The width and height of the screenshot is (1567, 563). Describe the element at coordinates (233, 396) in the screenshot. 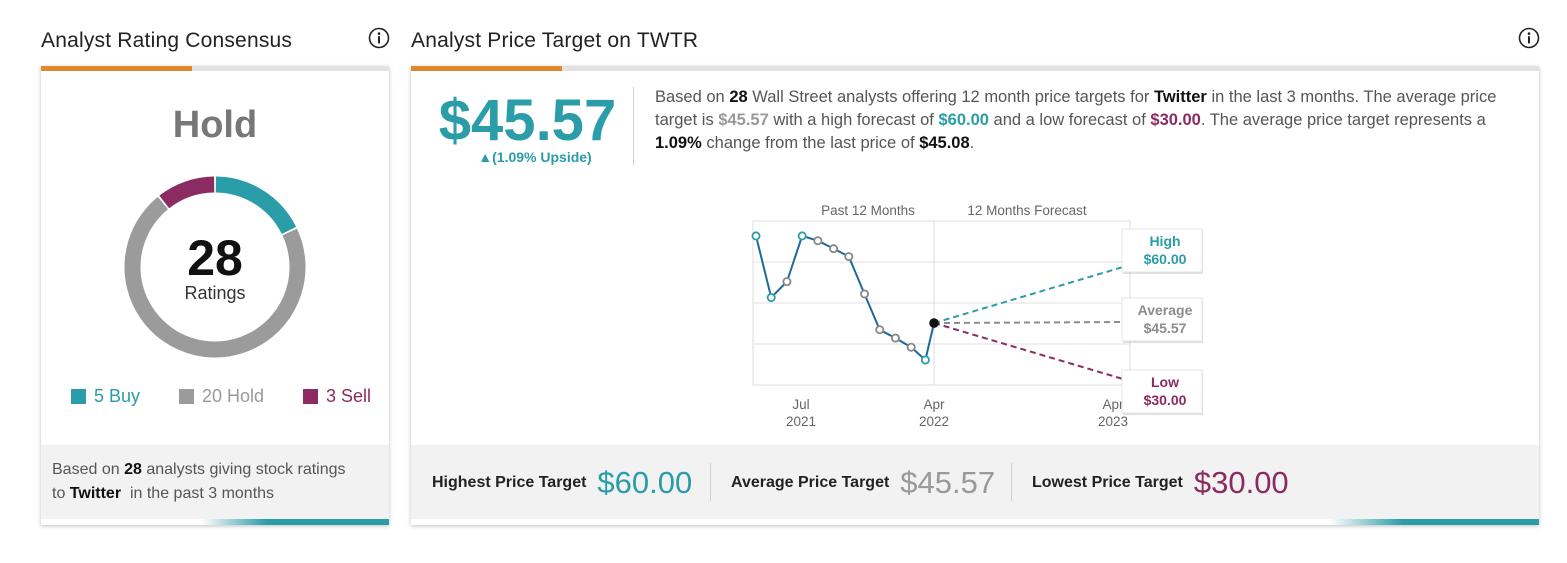

I see `legend-hold-label: 20 Hold` at that location.